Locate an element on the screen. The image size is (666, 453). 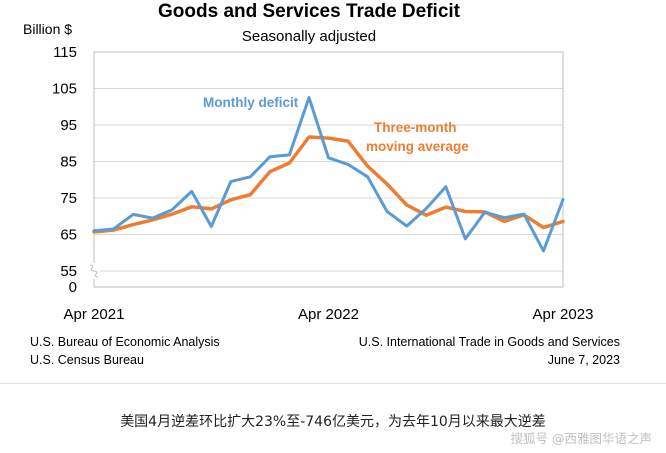
chart-title: Goods and Services Trade Deficit is located at coordinates (309, 11).